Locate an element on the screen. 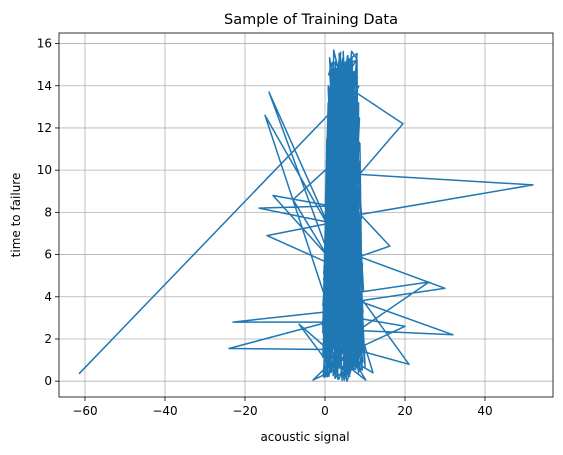 This screenshot has height=455, width=563. y-axis-label: time to failure is located at coordinates (16, 215).